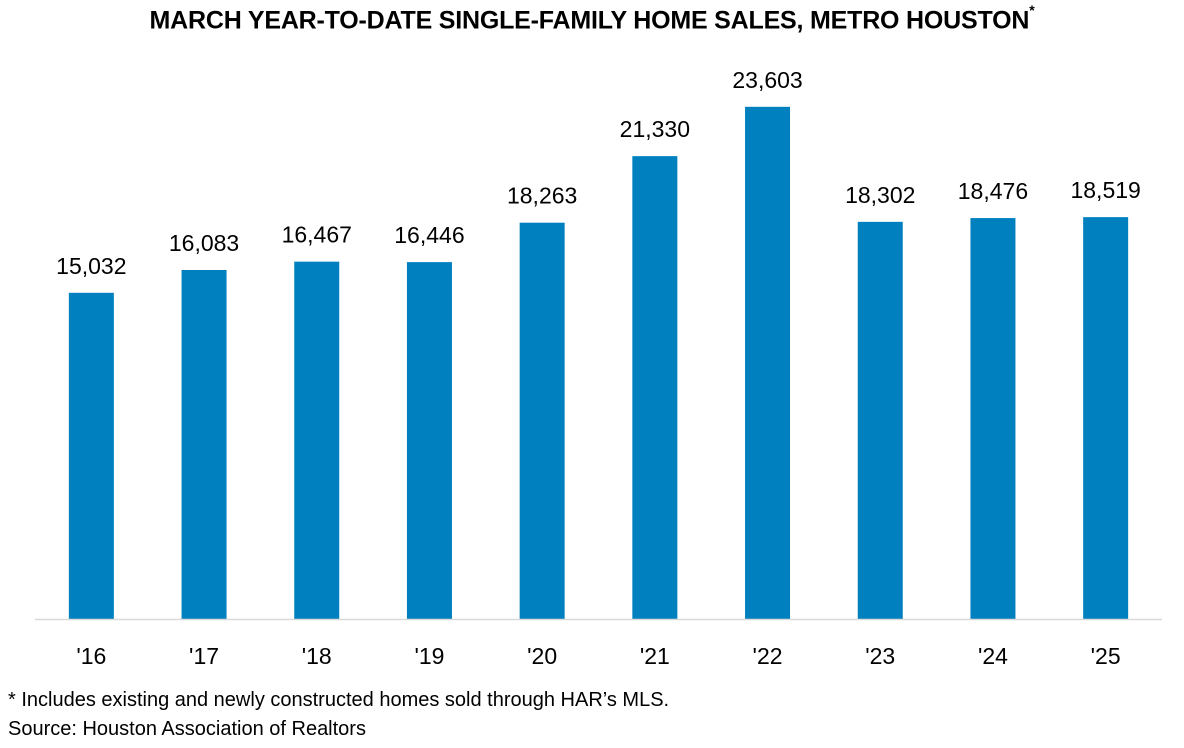 The image size is (1184, 748). Describe the element at coordinates (542, 656) in the screenshot. I see `x-tick-label-4: '20` at that location.